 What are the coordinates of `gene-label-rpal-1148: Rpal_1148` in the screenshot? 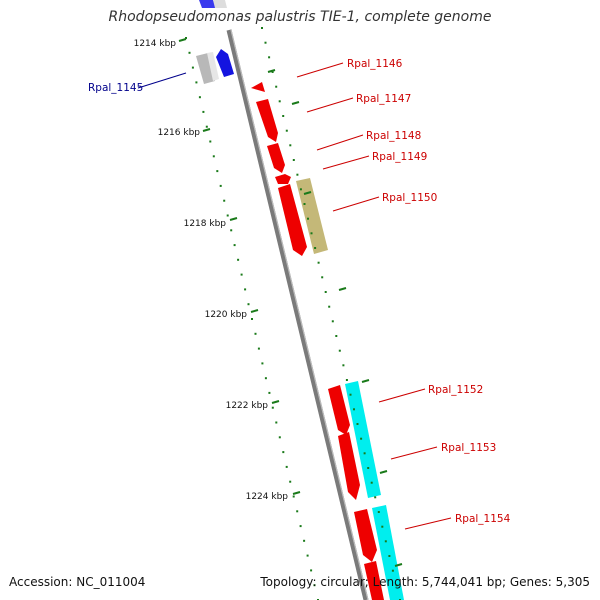 It's located at (393, 136).